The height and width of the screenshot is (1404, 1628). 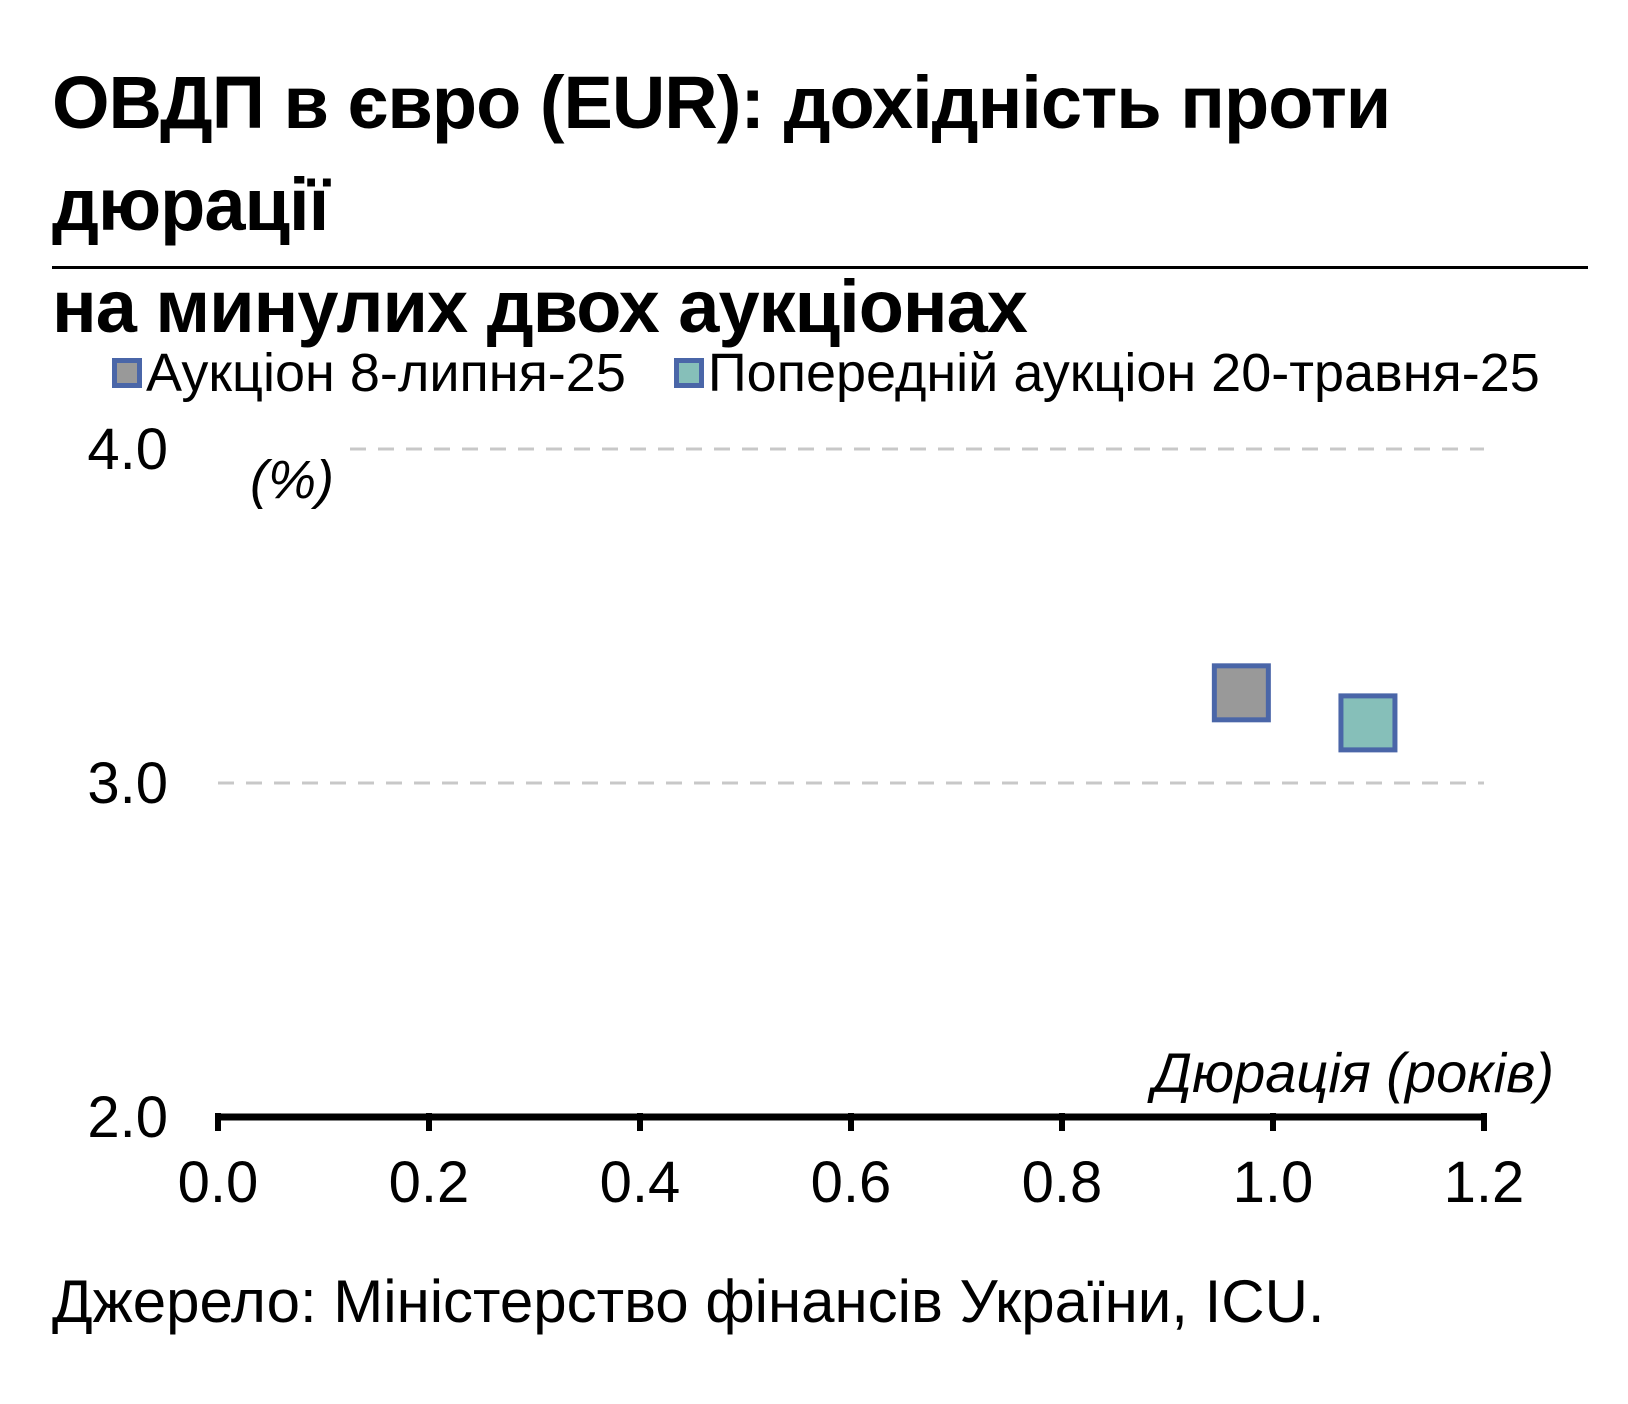 I want to click on x-tick-label-0.8: 0.8, so click(x=1062, y=1182).